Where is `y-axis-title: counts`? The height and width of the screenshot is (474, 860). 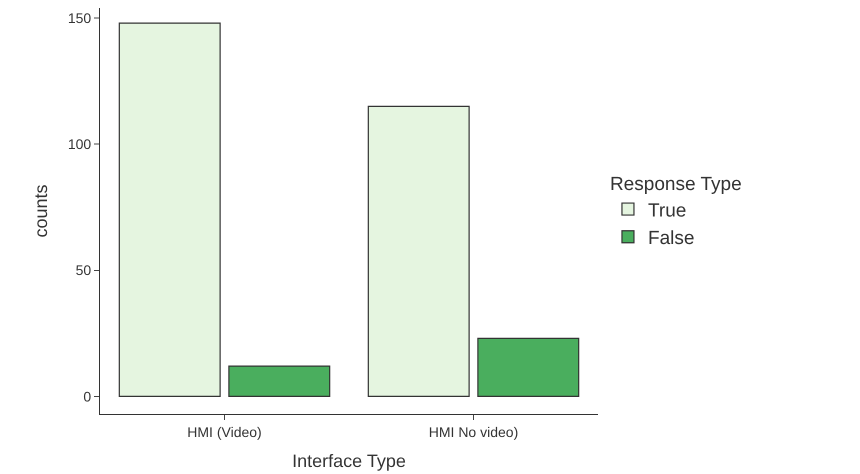
y-axis-title: counts is located at coordinates (41, 211).